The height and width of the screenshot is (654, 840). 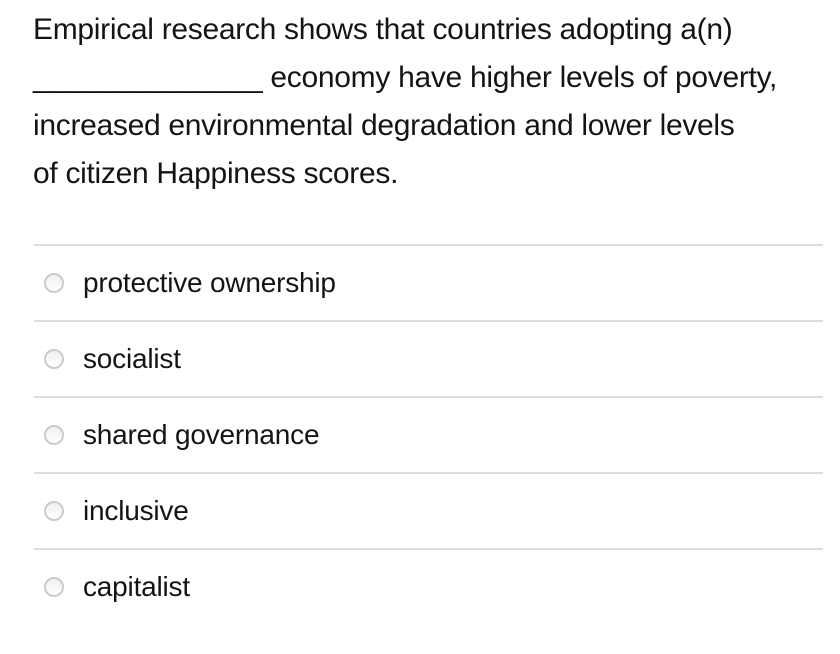 What do you see at coordinates (201, 434) in the screenshot?
I see `answer-option-label: shared governance` at bounding box center [201, 434].